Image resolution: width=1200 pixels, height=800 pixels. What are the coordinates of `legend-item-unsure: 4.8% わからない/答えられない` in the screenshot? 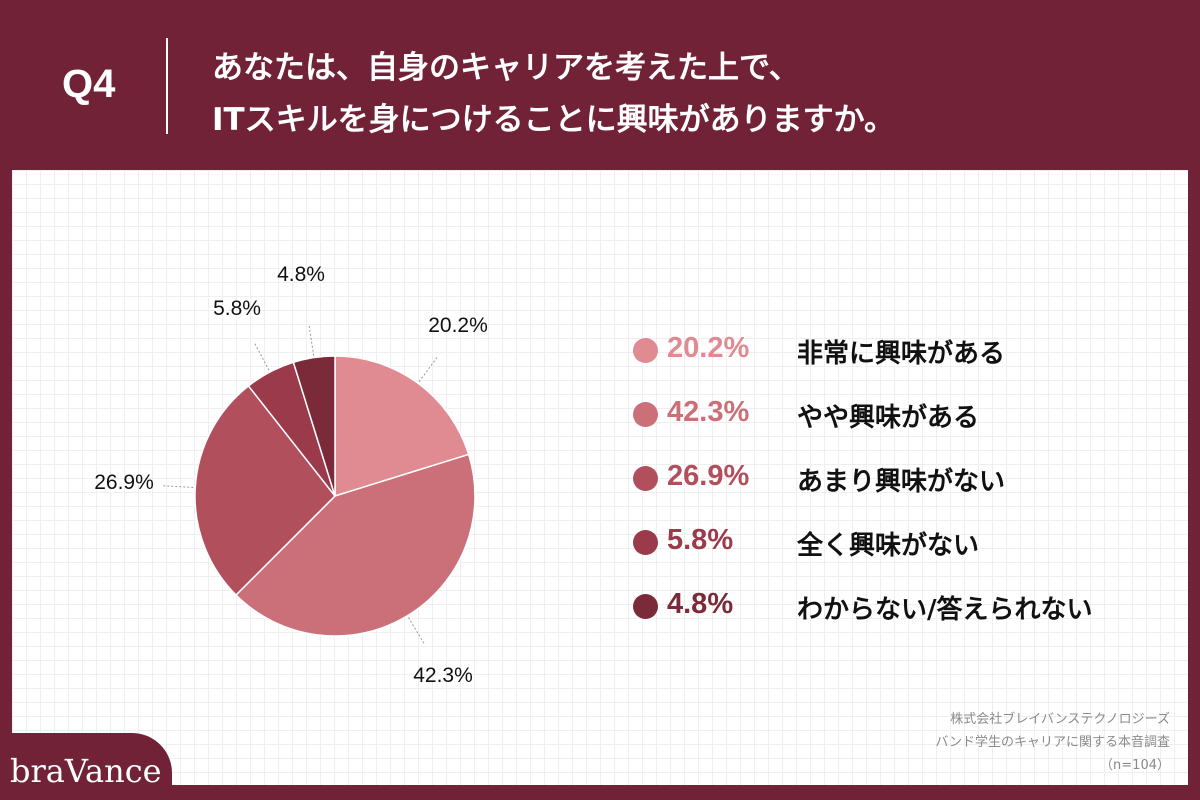 It's located at (897, 606).